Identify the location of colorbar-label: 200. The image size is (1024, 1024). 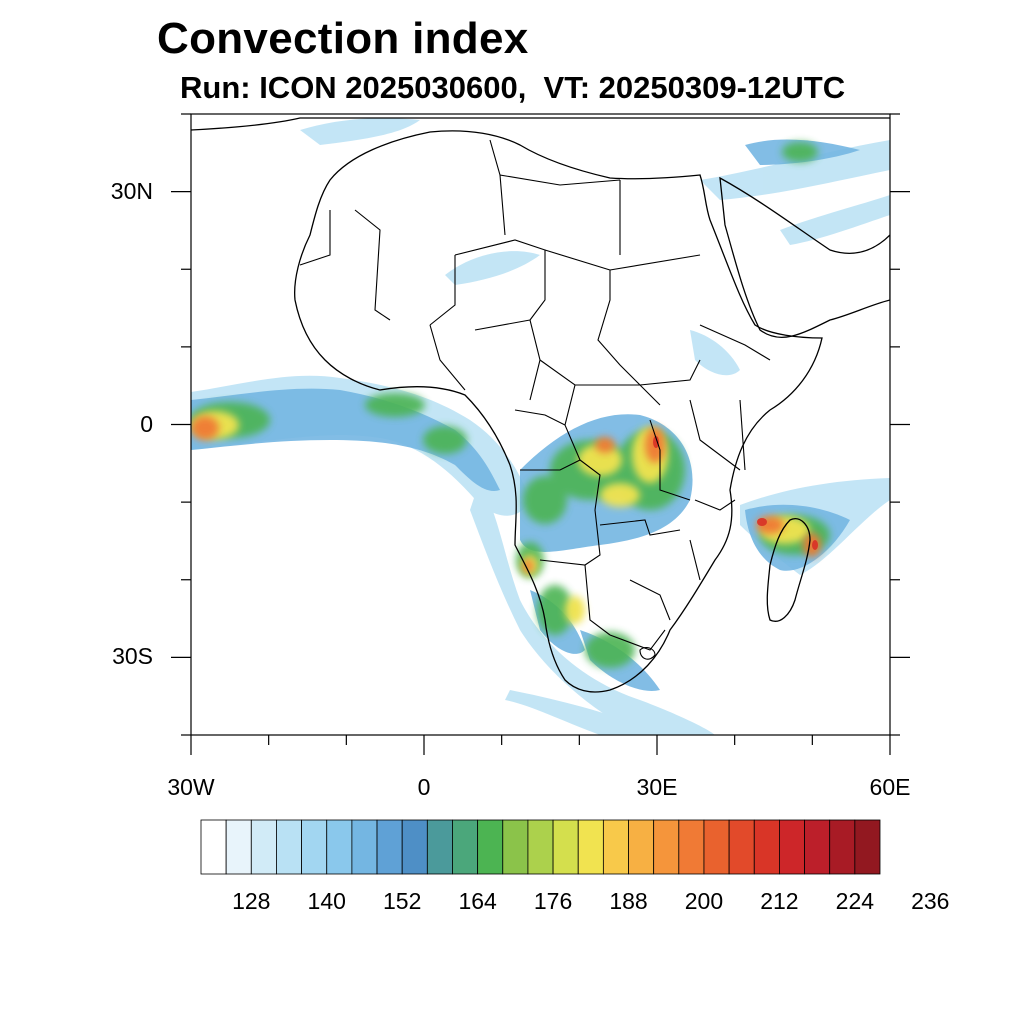
(704, 901).